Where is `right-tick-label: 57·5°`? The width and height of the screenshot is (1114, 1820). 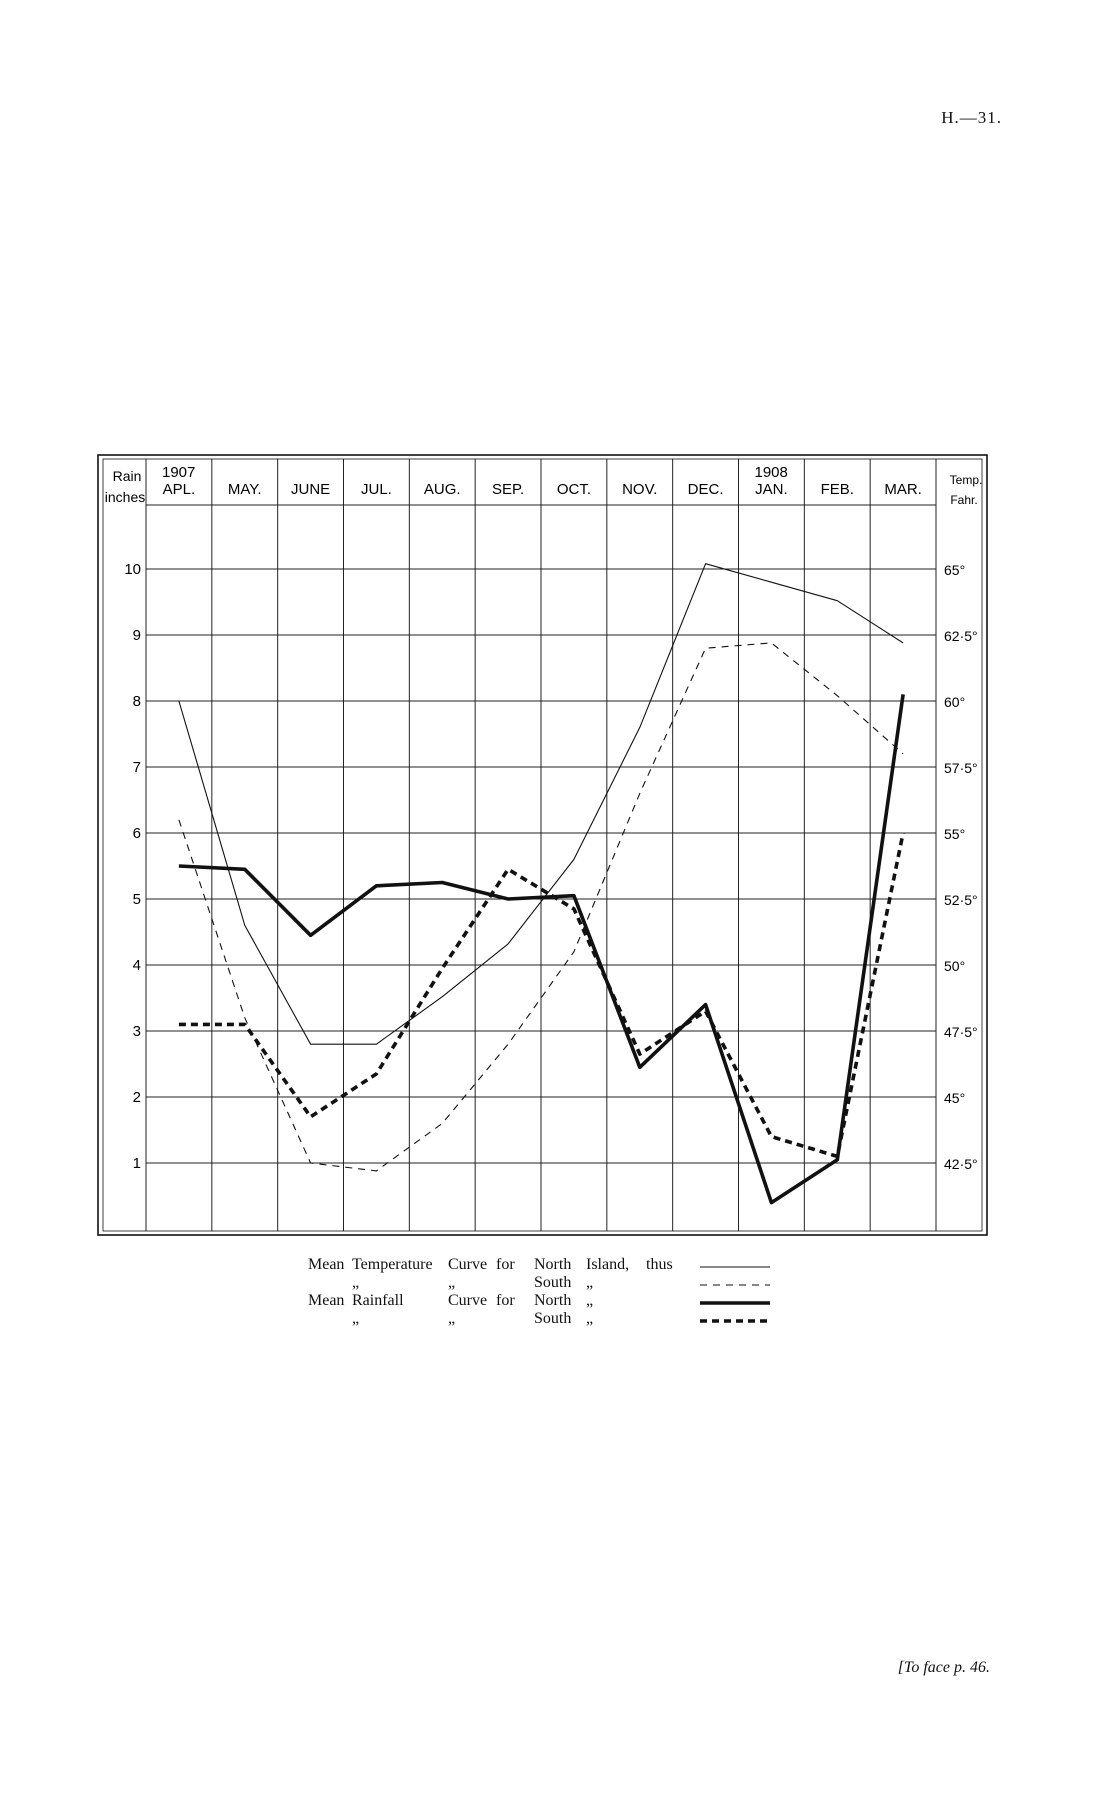 right-tick-label: 57·5° is located at coordinates (961, 768).